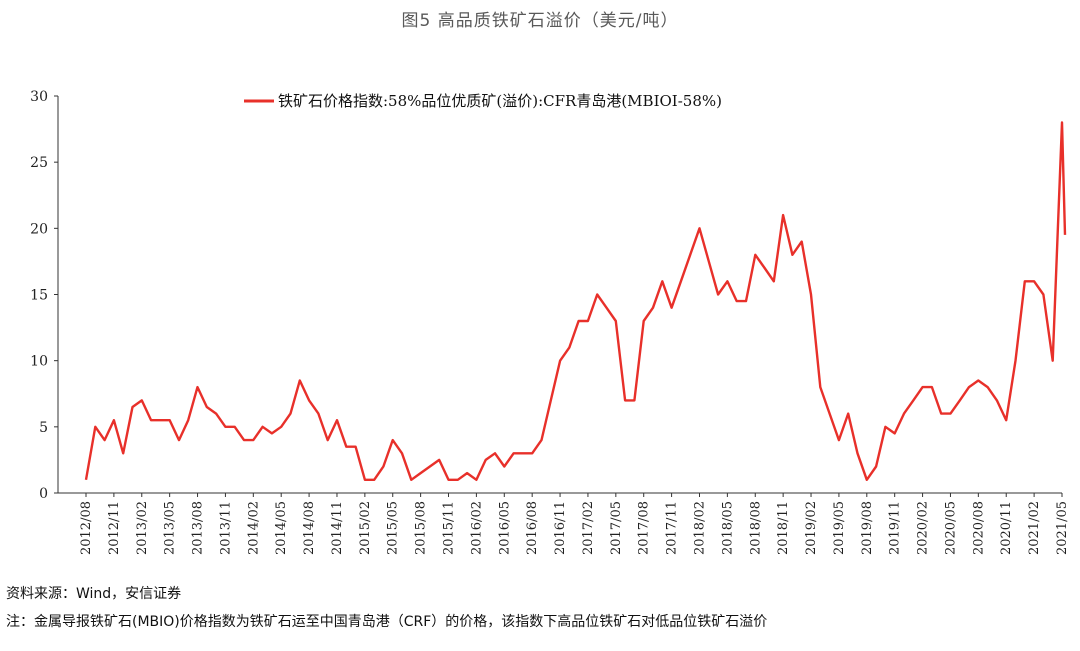  Describe the element at coordinates (170, 528) in the screenshot. I see `x-tick-label: 2013/05` at that location.